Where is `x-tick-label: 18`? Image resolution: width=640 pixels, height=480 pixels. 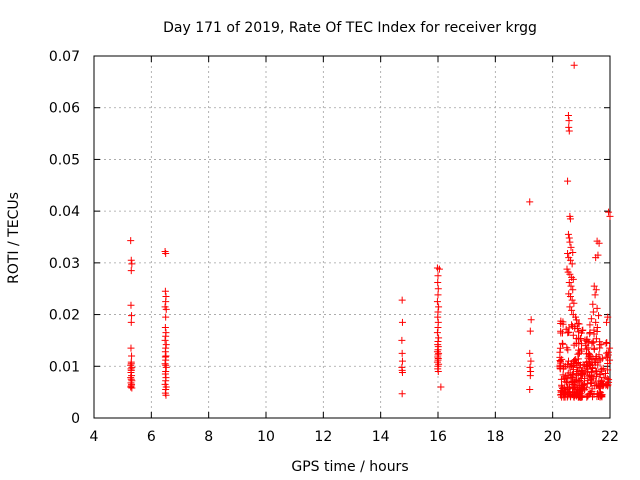 x-tick-label: 18 is located at coordinates (495, 437).